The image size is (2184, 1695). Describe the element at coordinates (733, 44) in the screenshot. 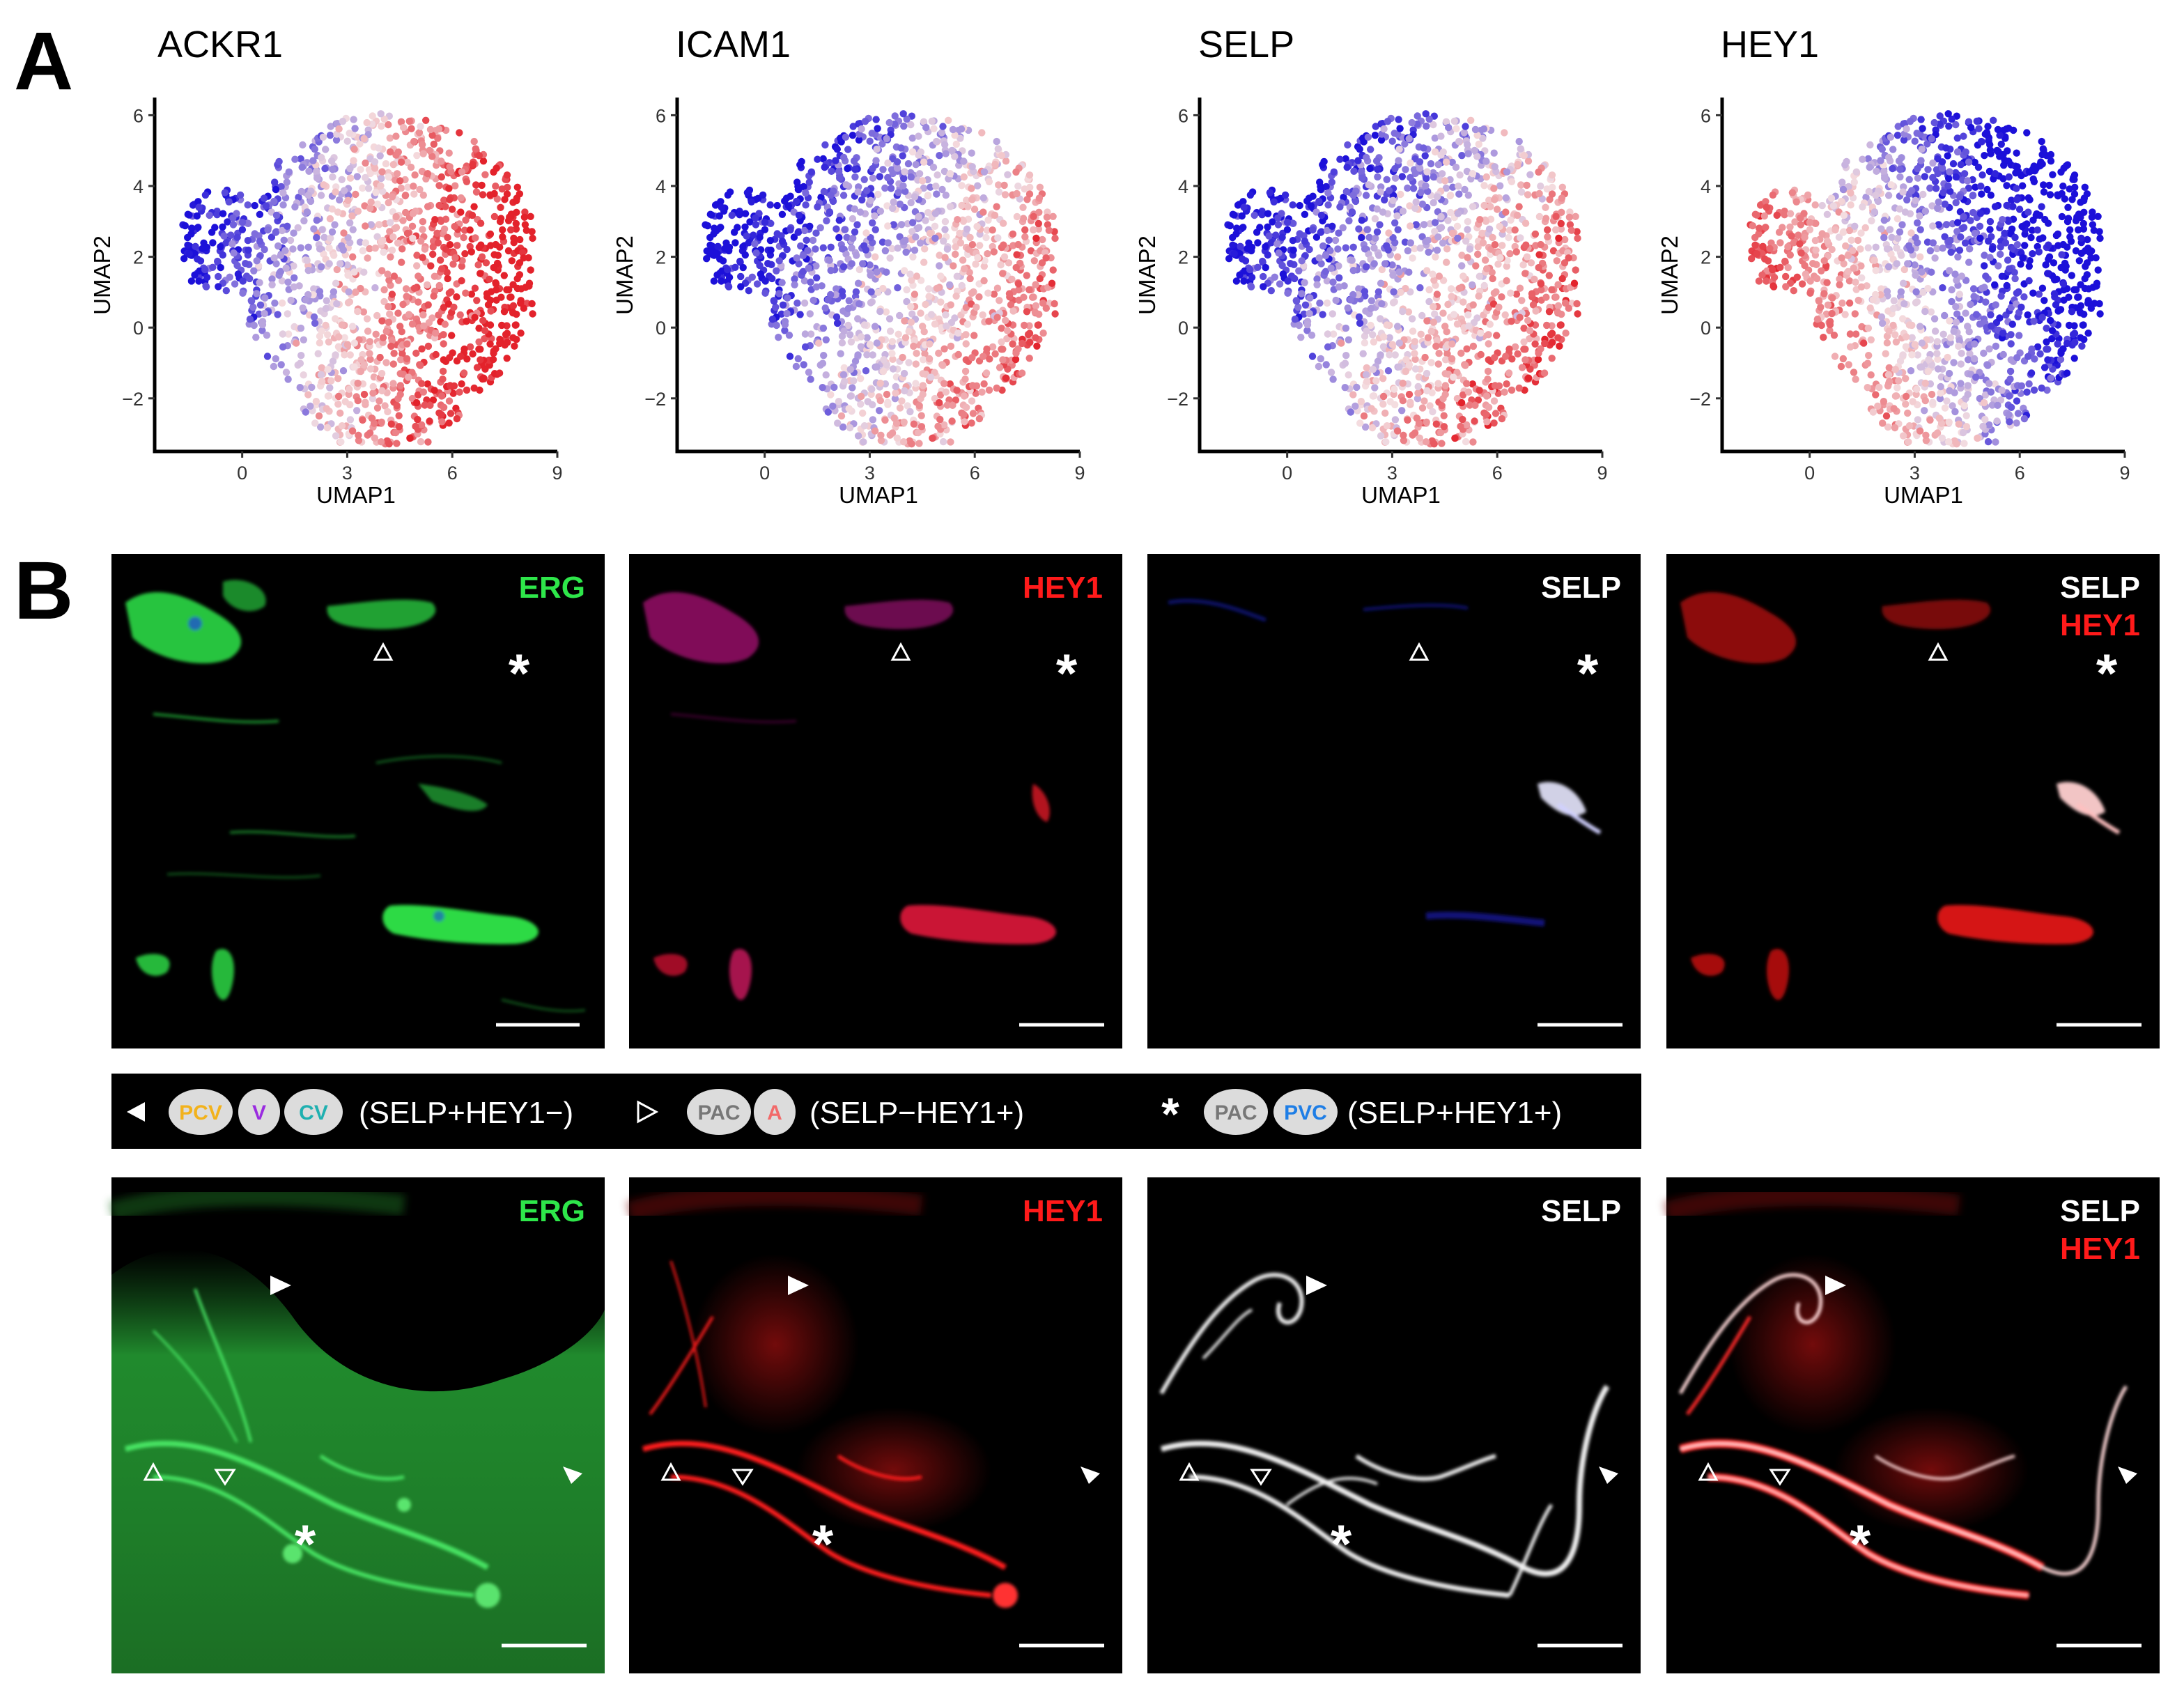

I see `umap-title: ICAM1` at that location.